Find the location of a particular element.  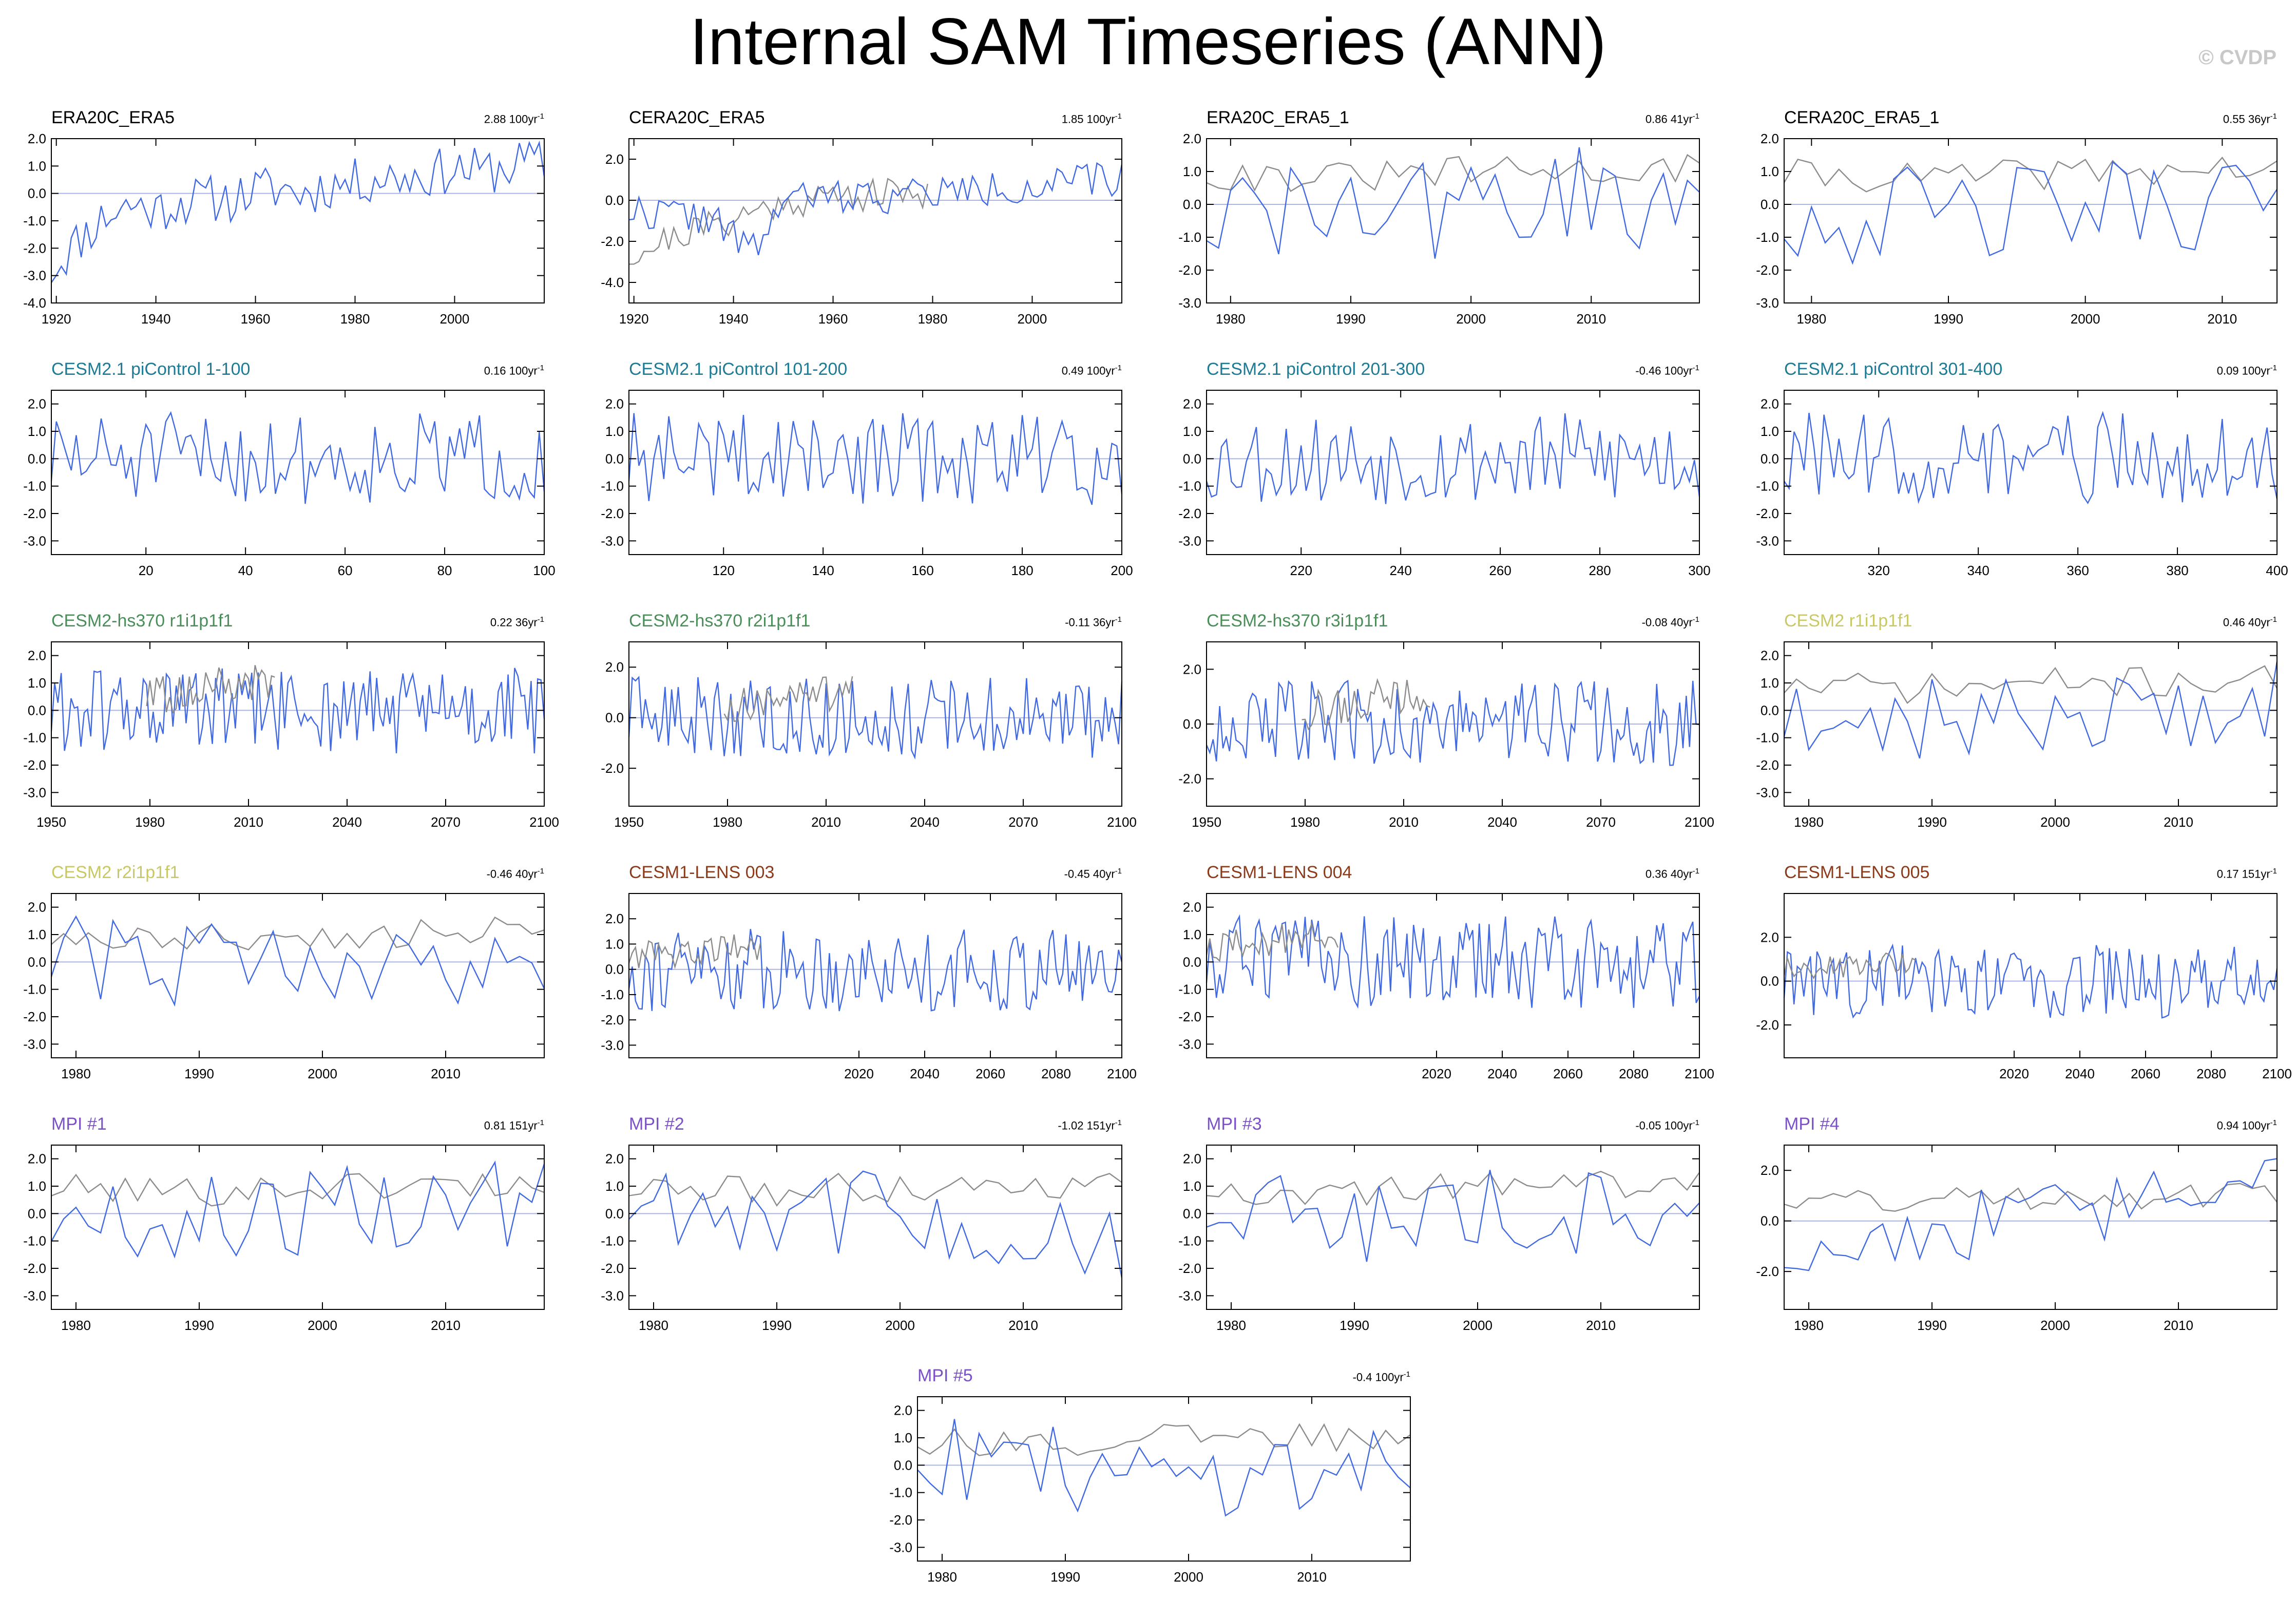

x-tick-label: 2040 is located at coordinates (1502, 822).